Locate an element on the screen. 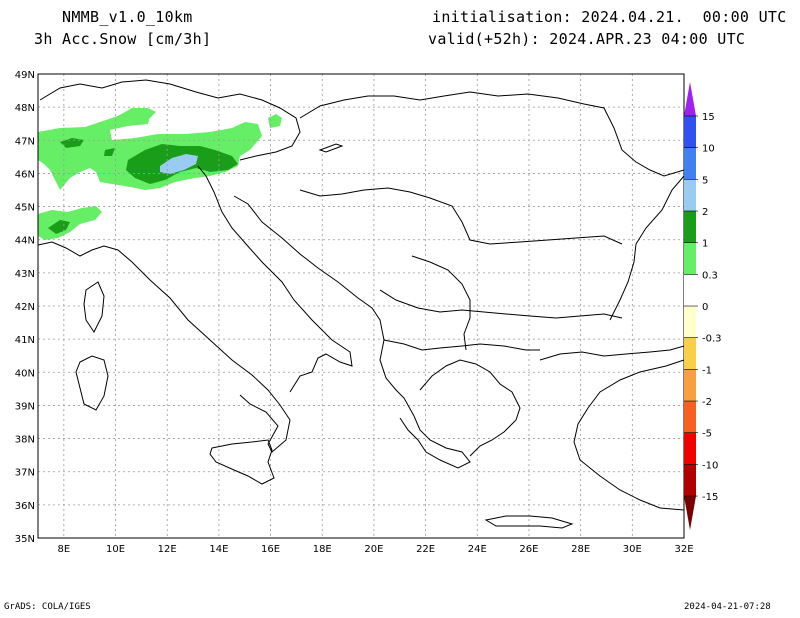 This screenshot has width=800, height=618. colorbar-bottom-cap is located at coordinates (690, 513).